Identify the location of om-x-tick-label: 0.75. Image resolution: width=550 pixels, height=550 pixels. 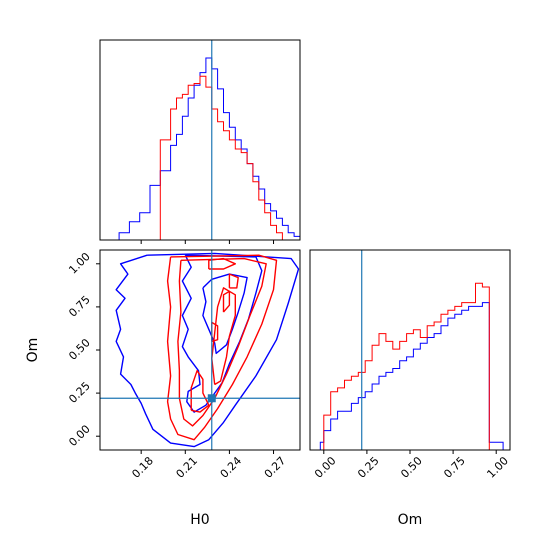
(454, 467).